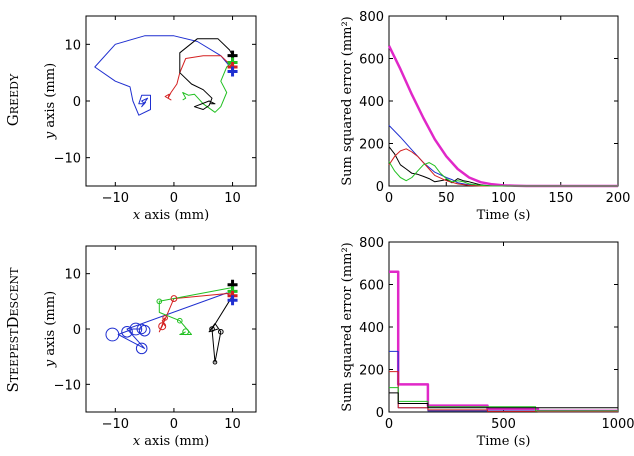  Describe the element at coordinates (13, 330) in the screenshot. I see `row-label-steepest-descent: STEEPESTDESCENT` at that location.